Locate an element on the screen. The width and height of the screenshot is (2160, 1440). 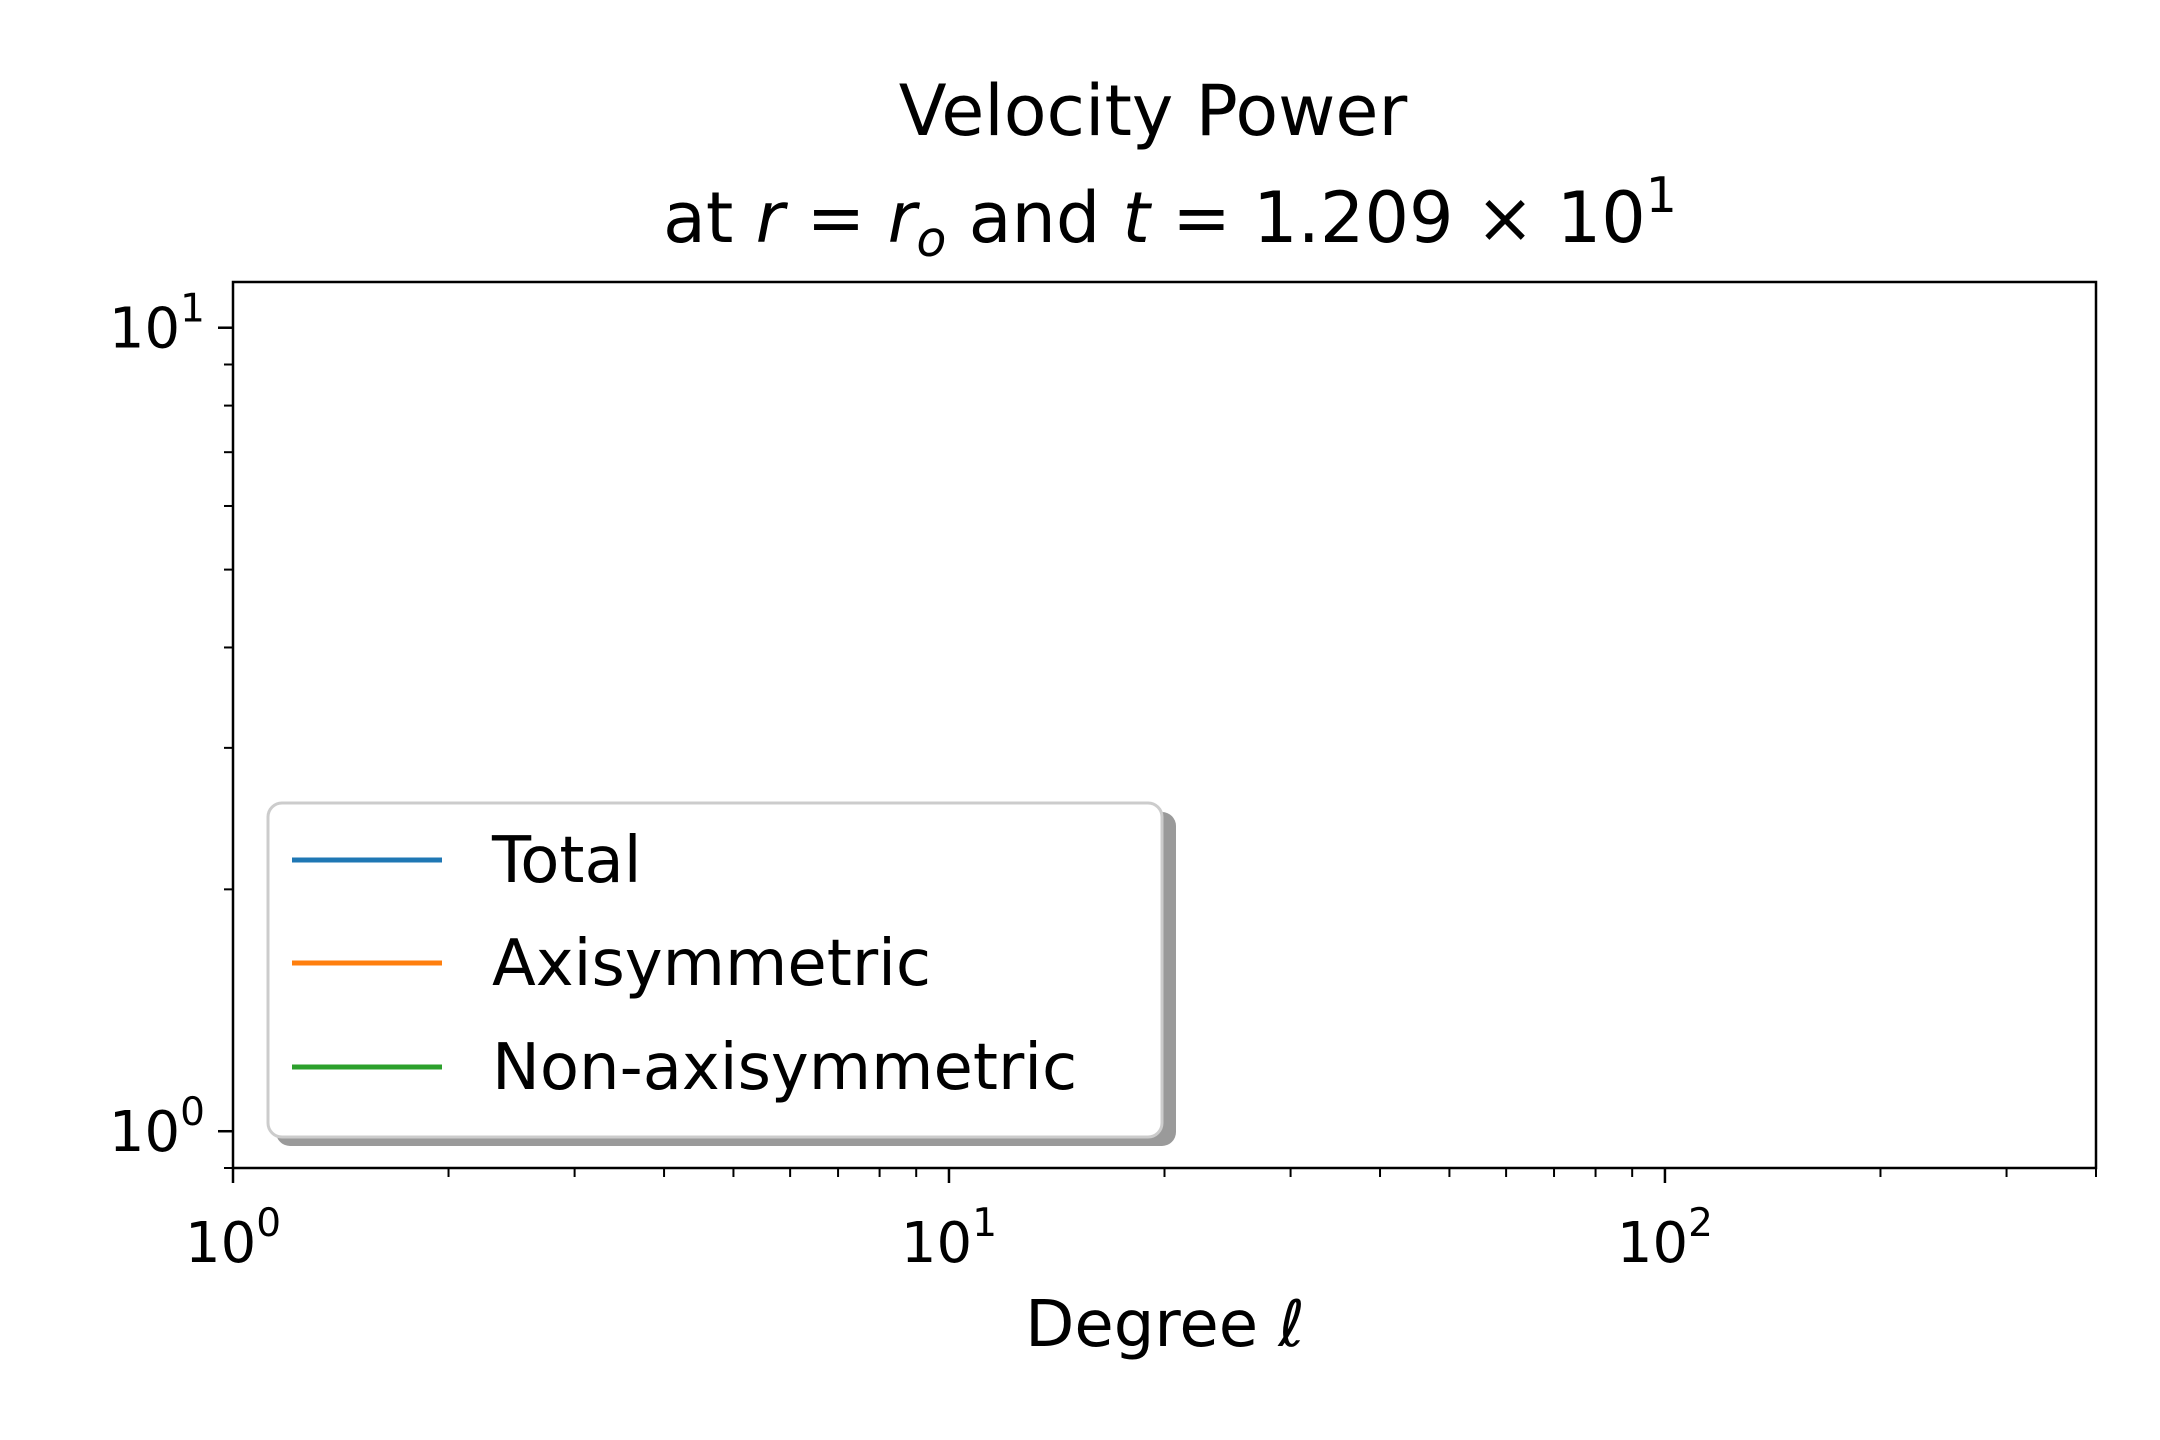
legend-label: Non-axisymmetric is located at coordinates (784, 1068).